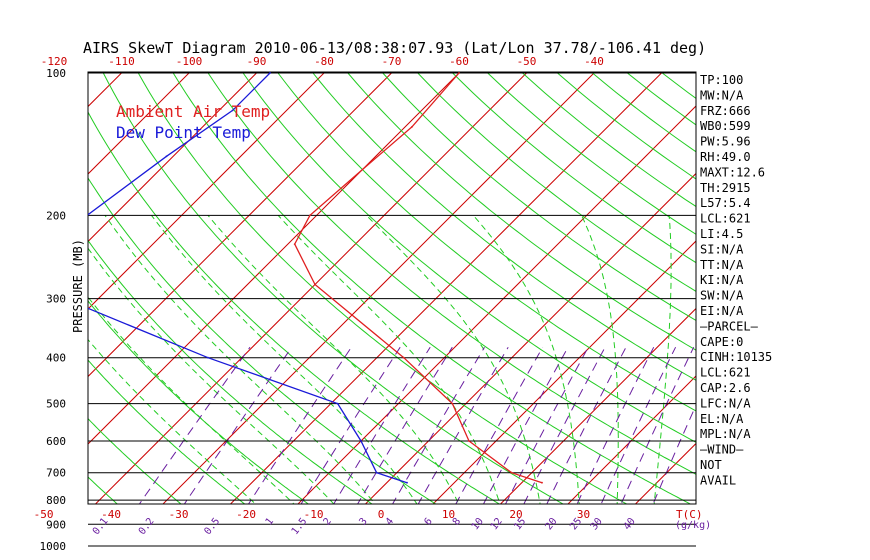 This screenshot has width=870, height=560. I want to click on mixing-ratio-tick-label: 8, so click(457, 522).